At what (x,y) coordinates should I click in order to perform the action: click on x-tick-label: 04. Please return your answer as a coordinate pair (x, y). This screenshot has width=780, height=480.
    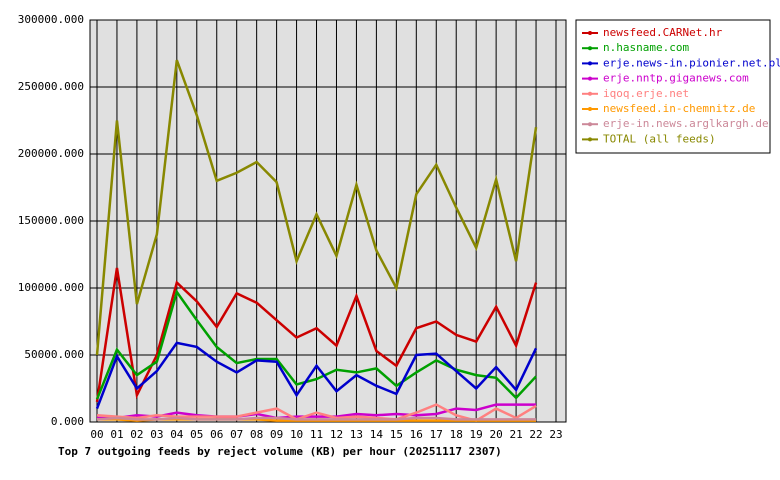
    Looking at the image, I should click on (177, 434).